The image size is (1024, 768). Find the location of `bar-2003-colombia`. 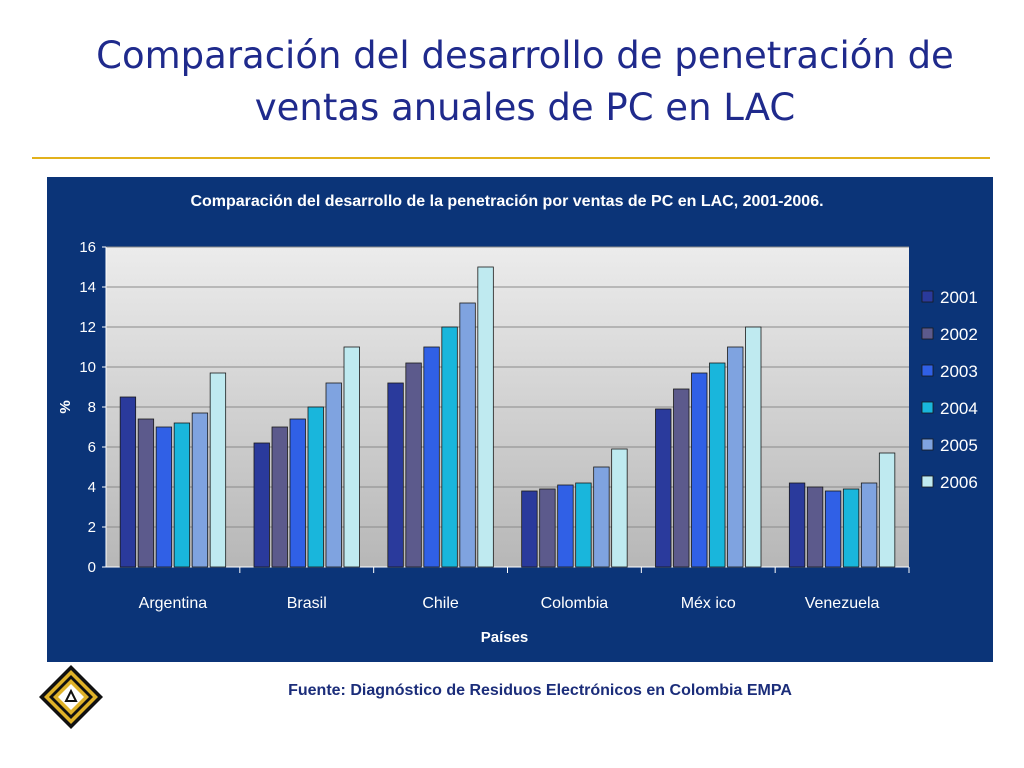

bar-2003-colombia is located at coordinates (565, 526).